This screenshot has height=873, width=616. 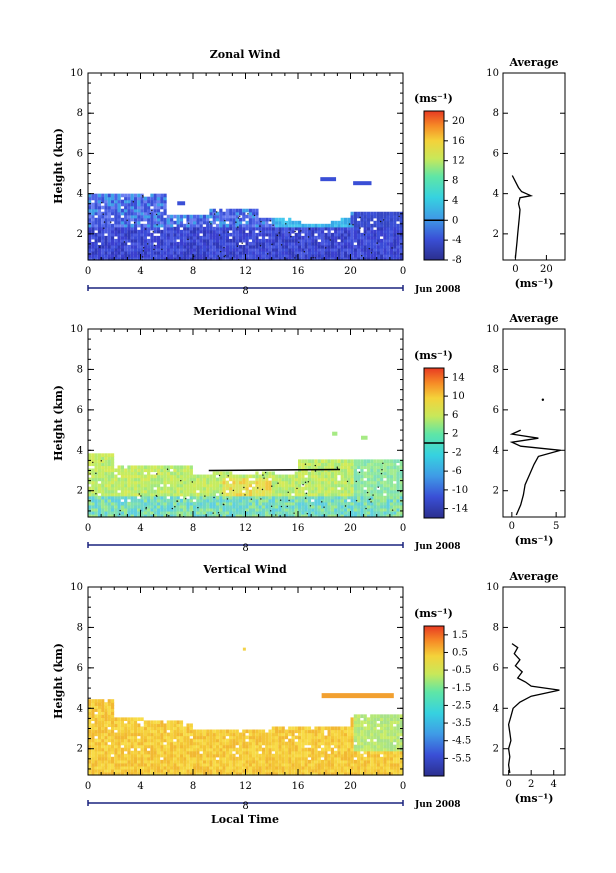 What do you see at coordinates (534, 166) in the screenshot?
I see `profile-frame` at bounding box center [534, 166].